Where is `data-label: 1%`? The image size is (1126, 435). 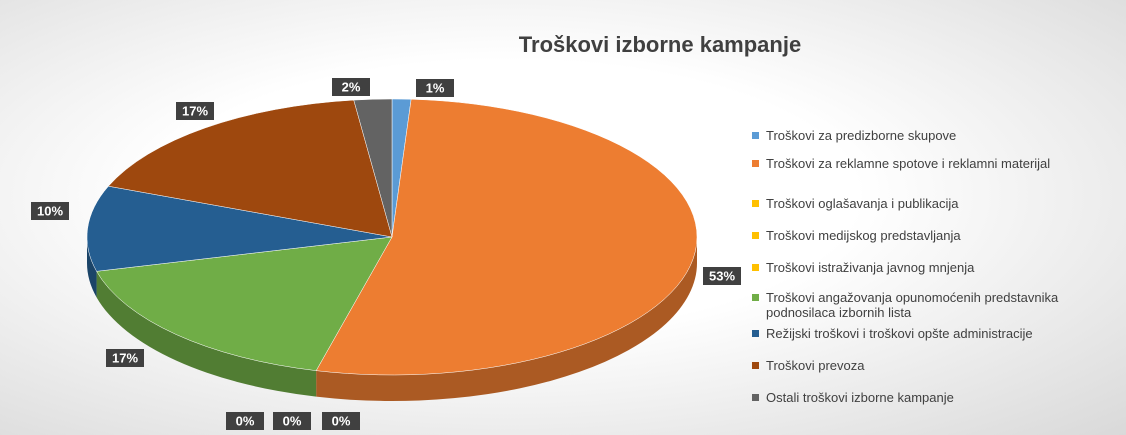 data-label: 1% is located at coordinates (435, 87).